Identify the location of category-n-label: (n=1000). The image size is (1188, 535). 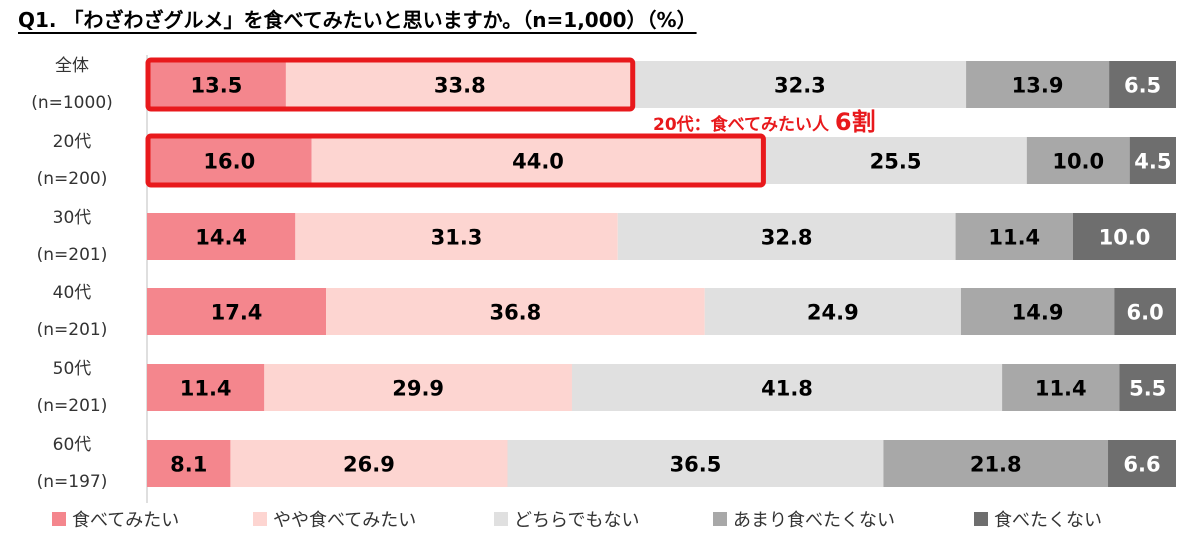
(72, 103).